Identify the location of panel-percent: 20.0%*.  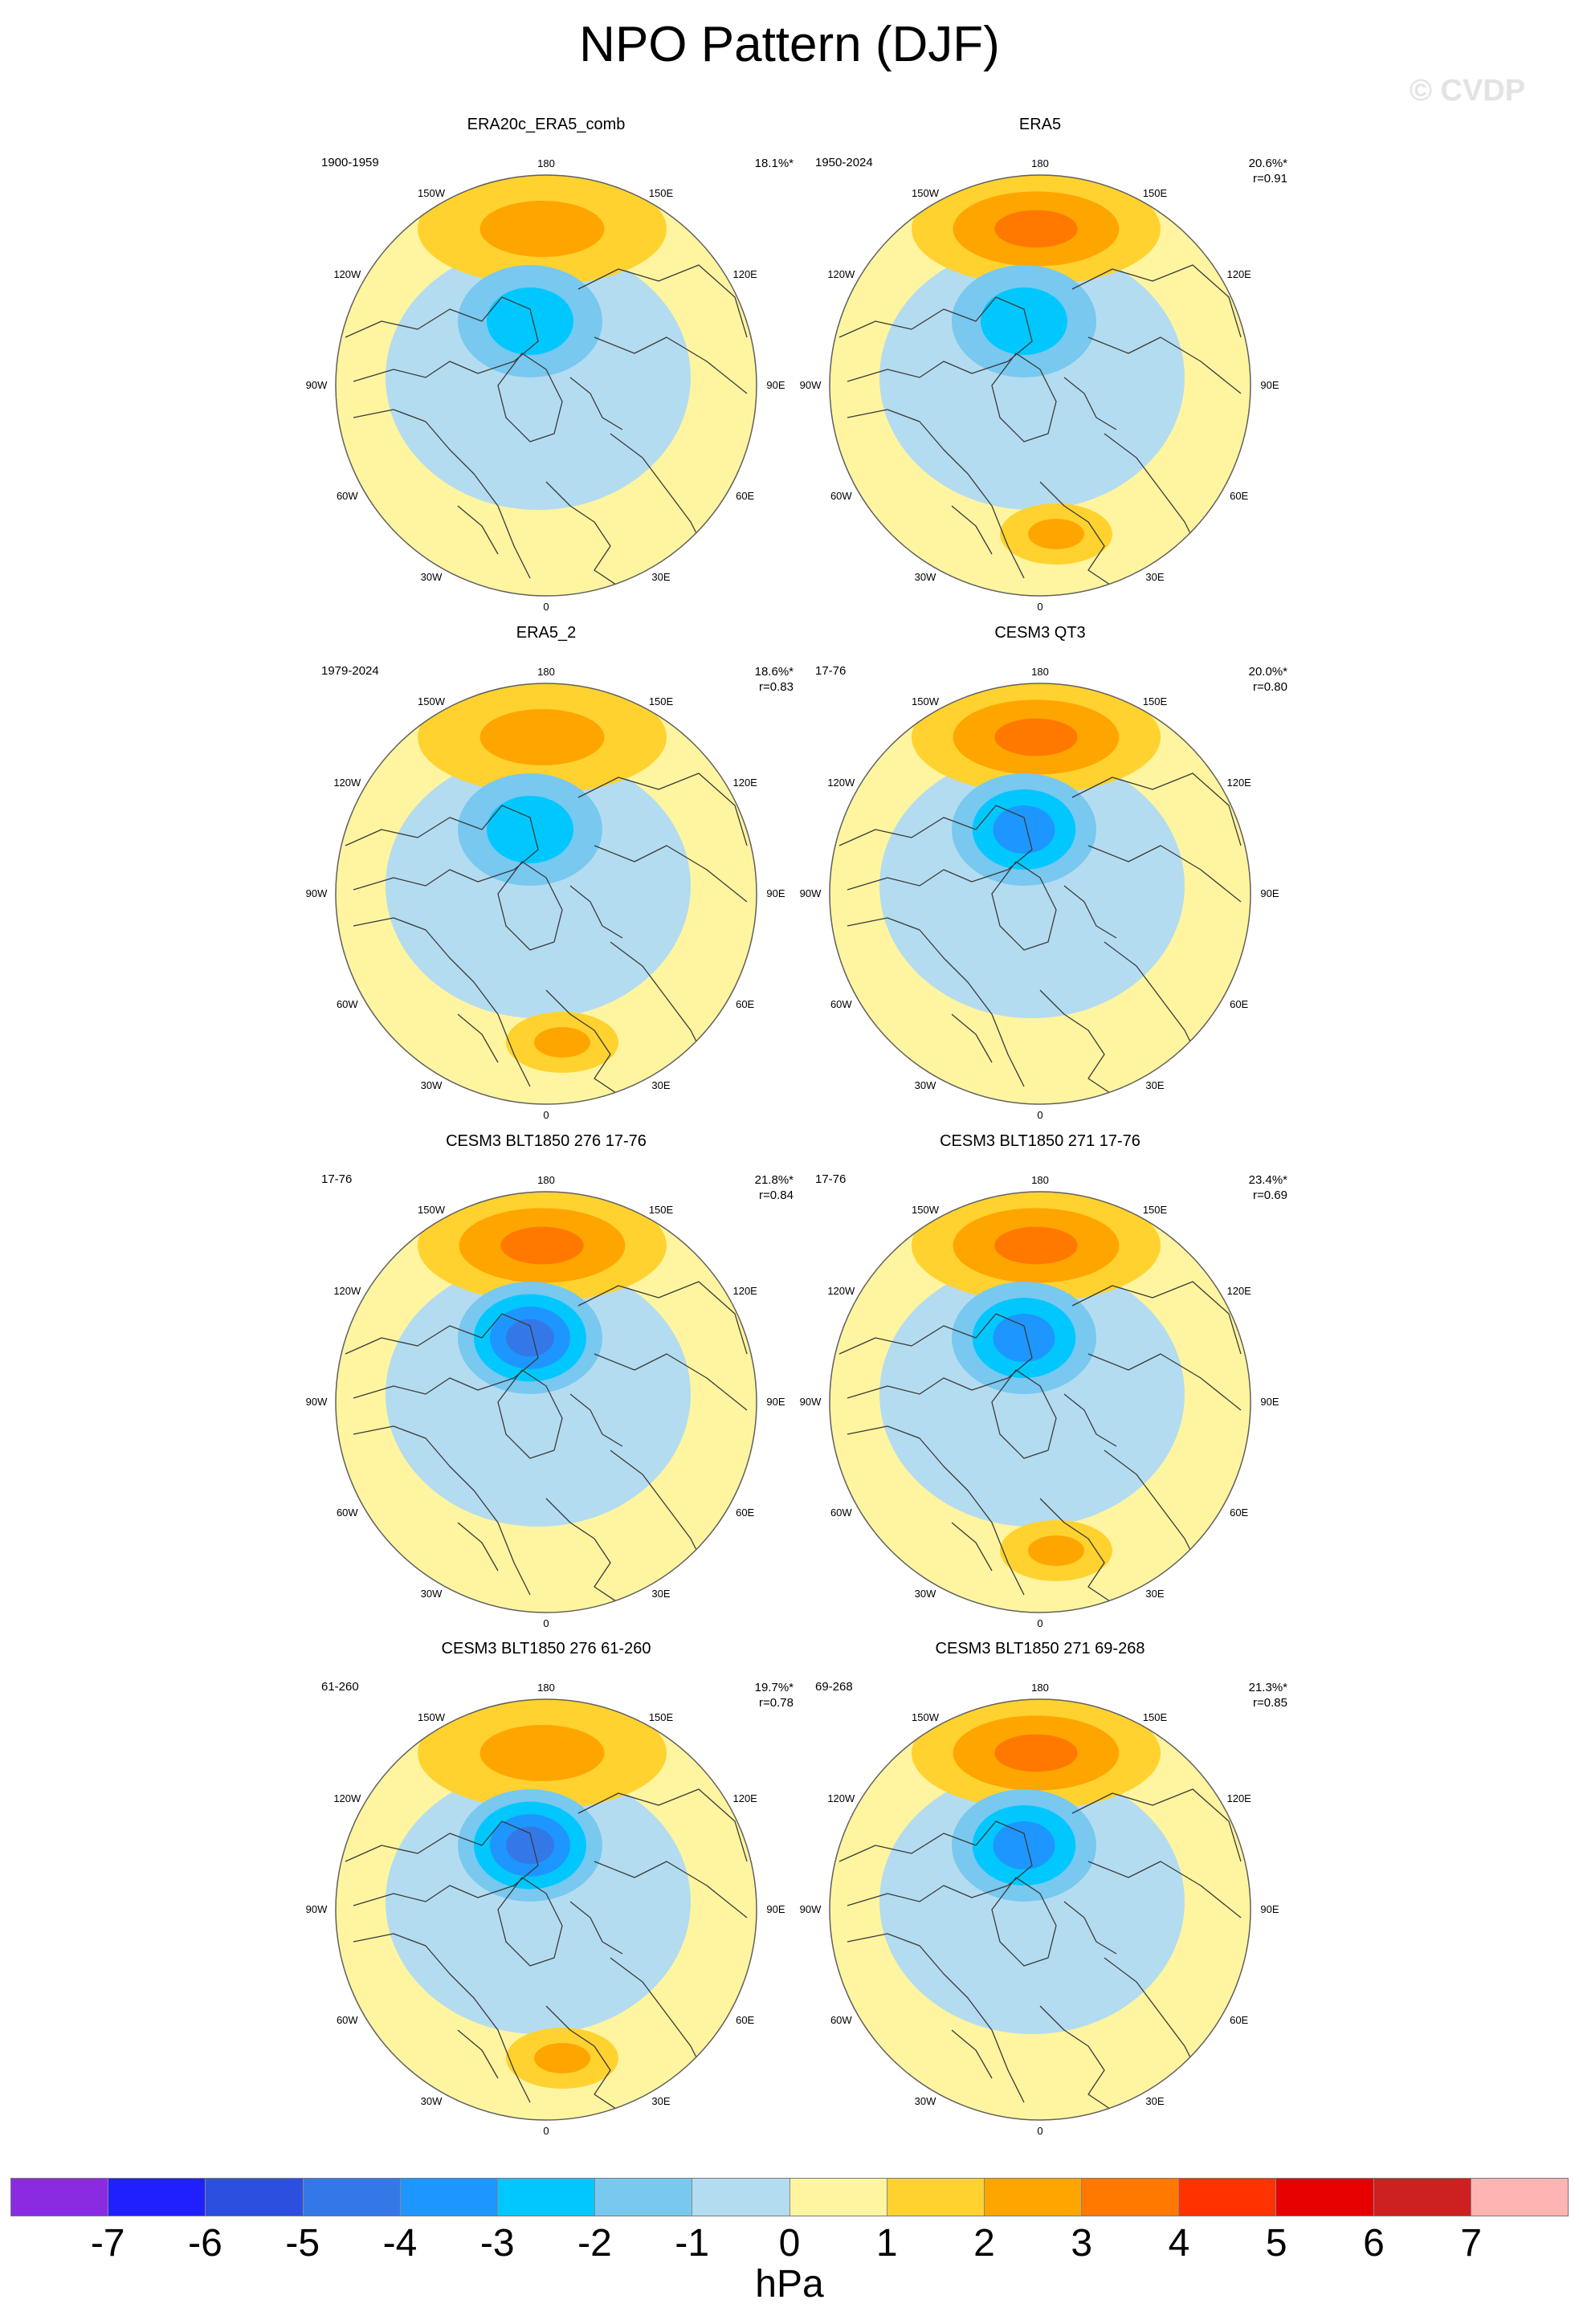
(1267, 672).